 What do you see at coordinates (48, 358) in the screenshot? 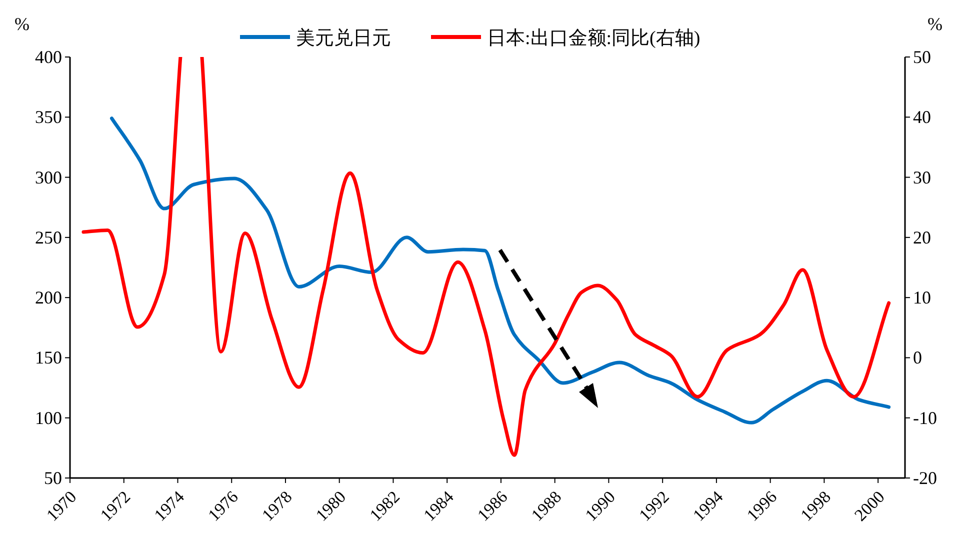
I see `y-tick-label: 150` at bounding box center [48, 358].